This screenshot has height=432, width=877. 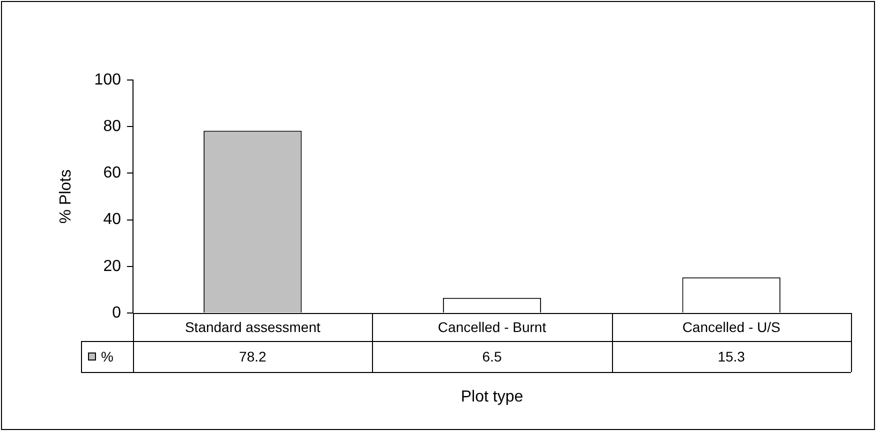 What do you see at coordinates (112, 127) in the screenshot?
I see `y-tick-label: 80` at bounding box center [112, 127].